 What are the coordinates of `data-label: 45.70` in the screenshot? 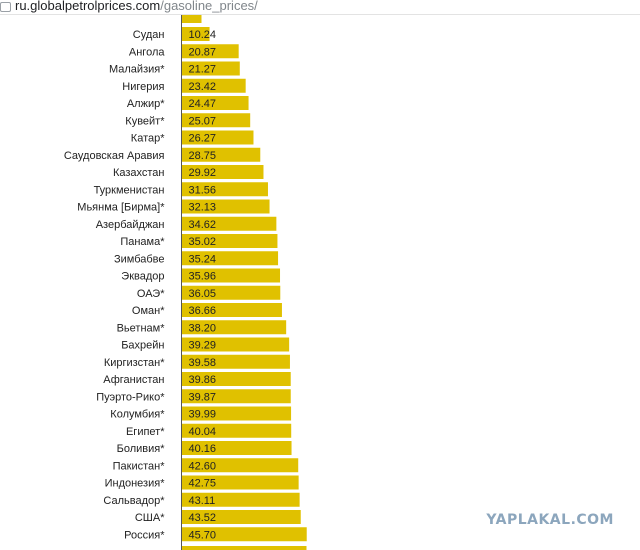 It's located at (203, 535).